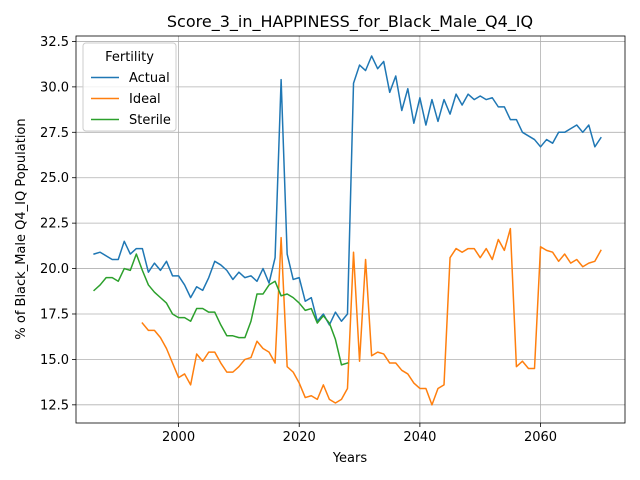  What do you see at coordinates (145, 99) in the screenshot?
I see `legend-label-ideal: Ideal` at bounding box center [145, 99].